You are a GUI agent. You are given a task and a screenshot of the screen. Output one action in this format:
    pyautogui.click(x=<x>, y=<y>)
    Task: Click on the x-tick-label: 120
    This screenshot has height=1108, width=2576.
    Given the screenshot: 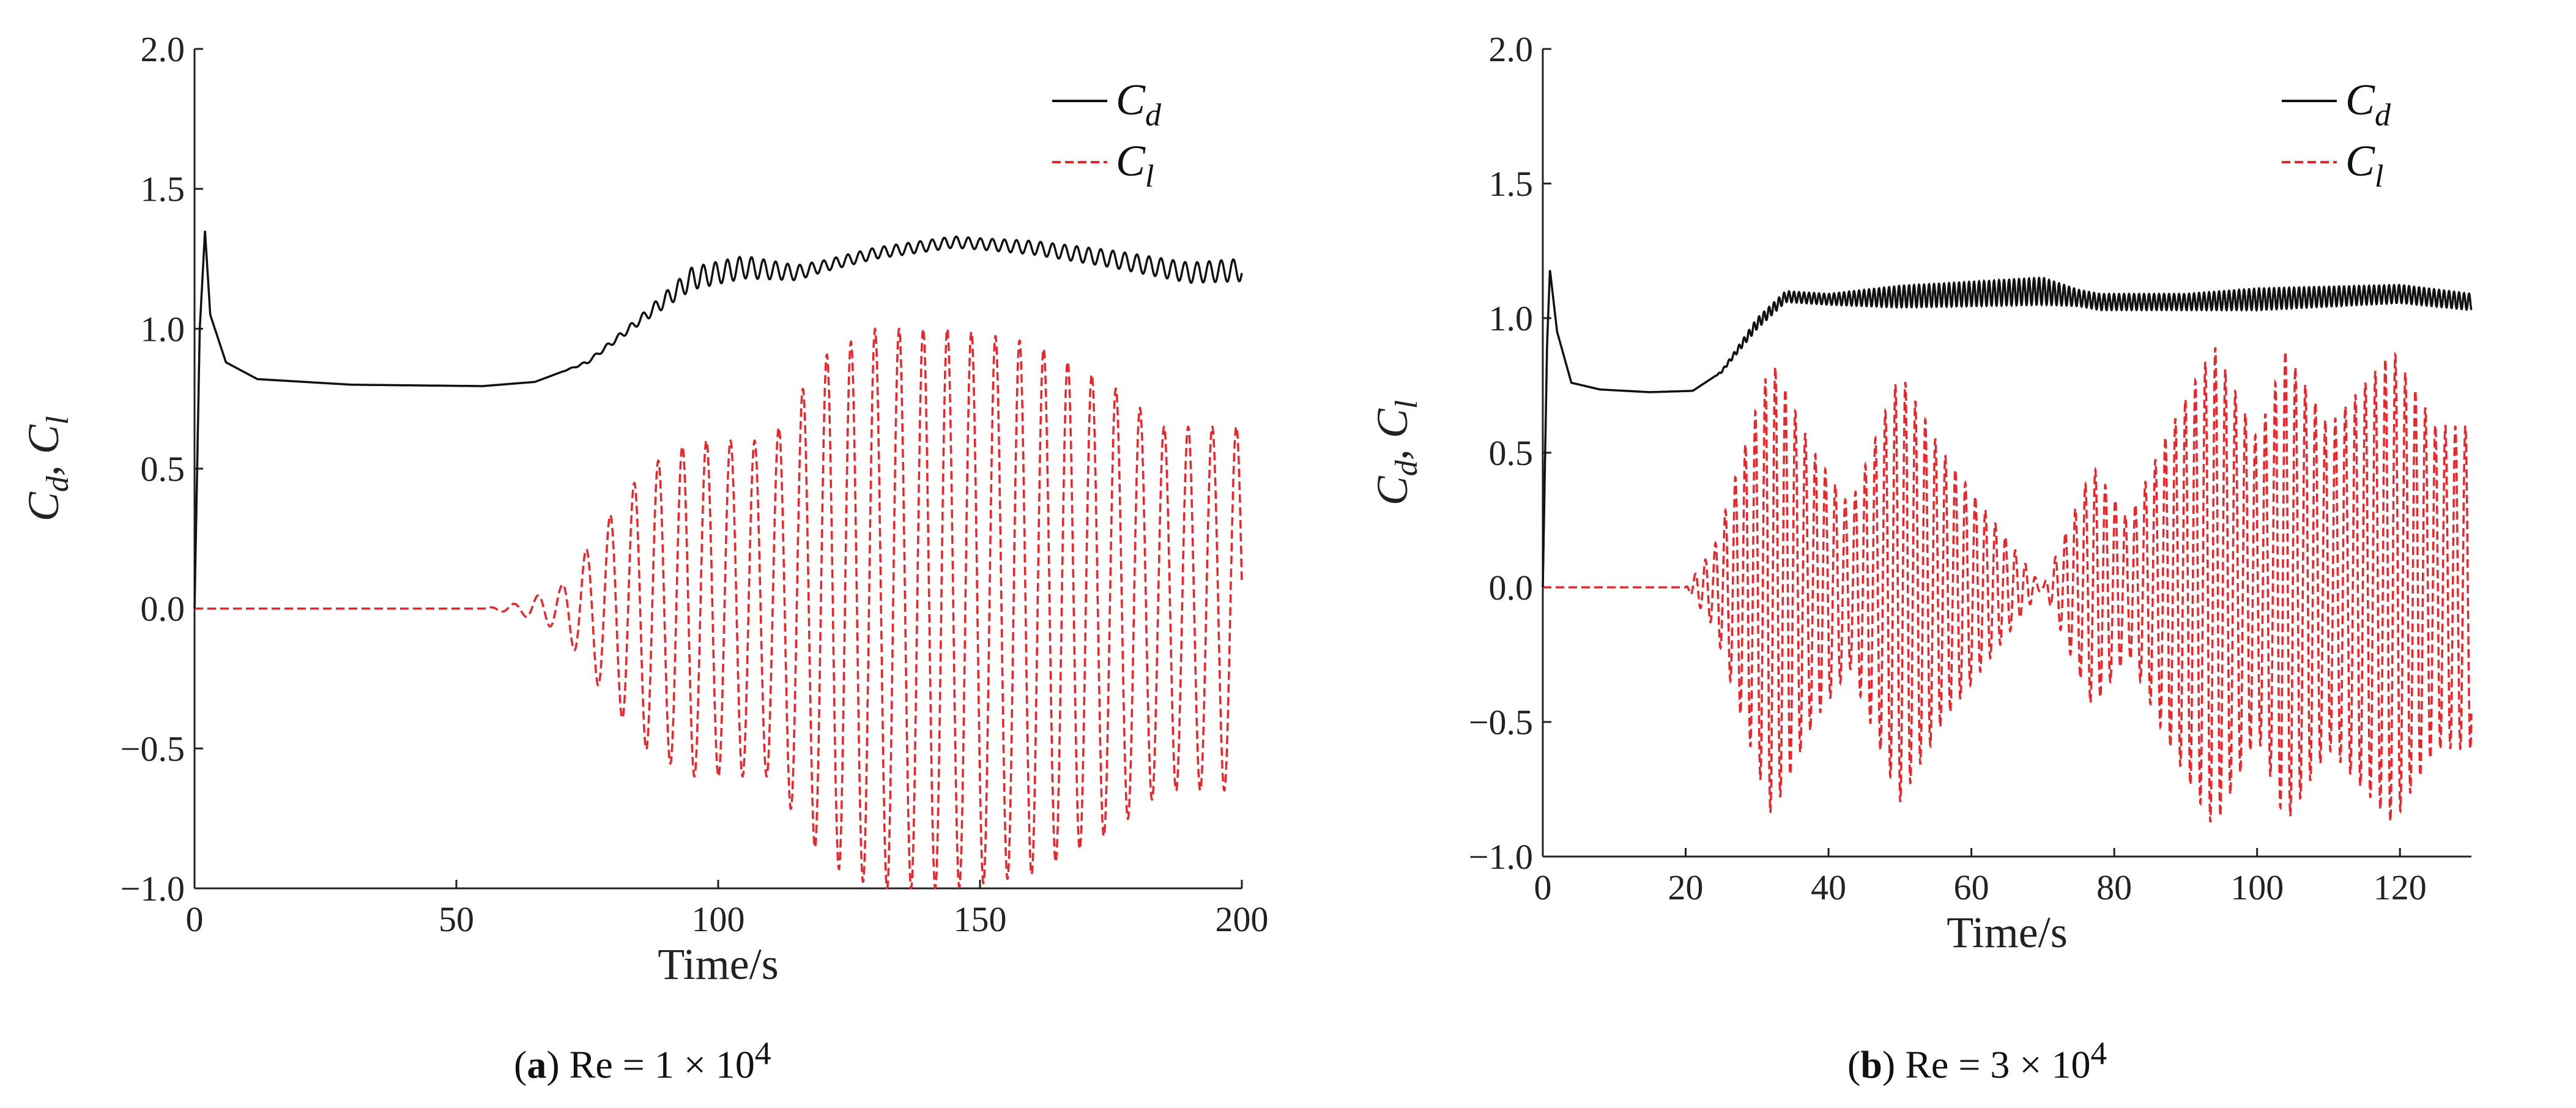 What is the action you would take?
    pyautogui.click(x=2400, y=887)
    